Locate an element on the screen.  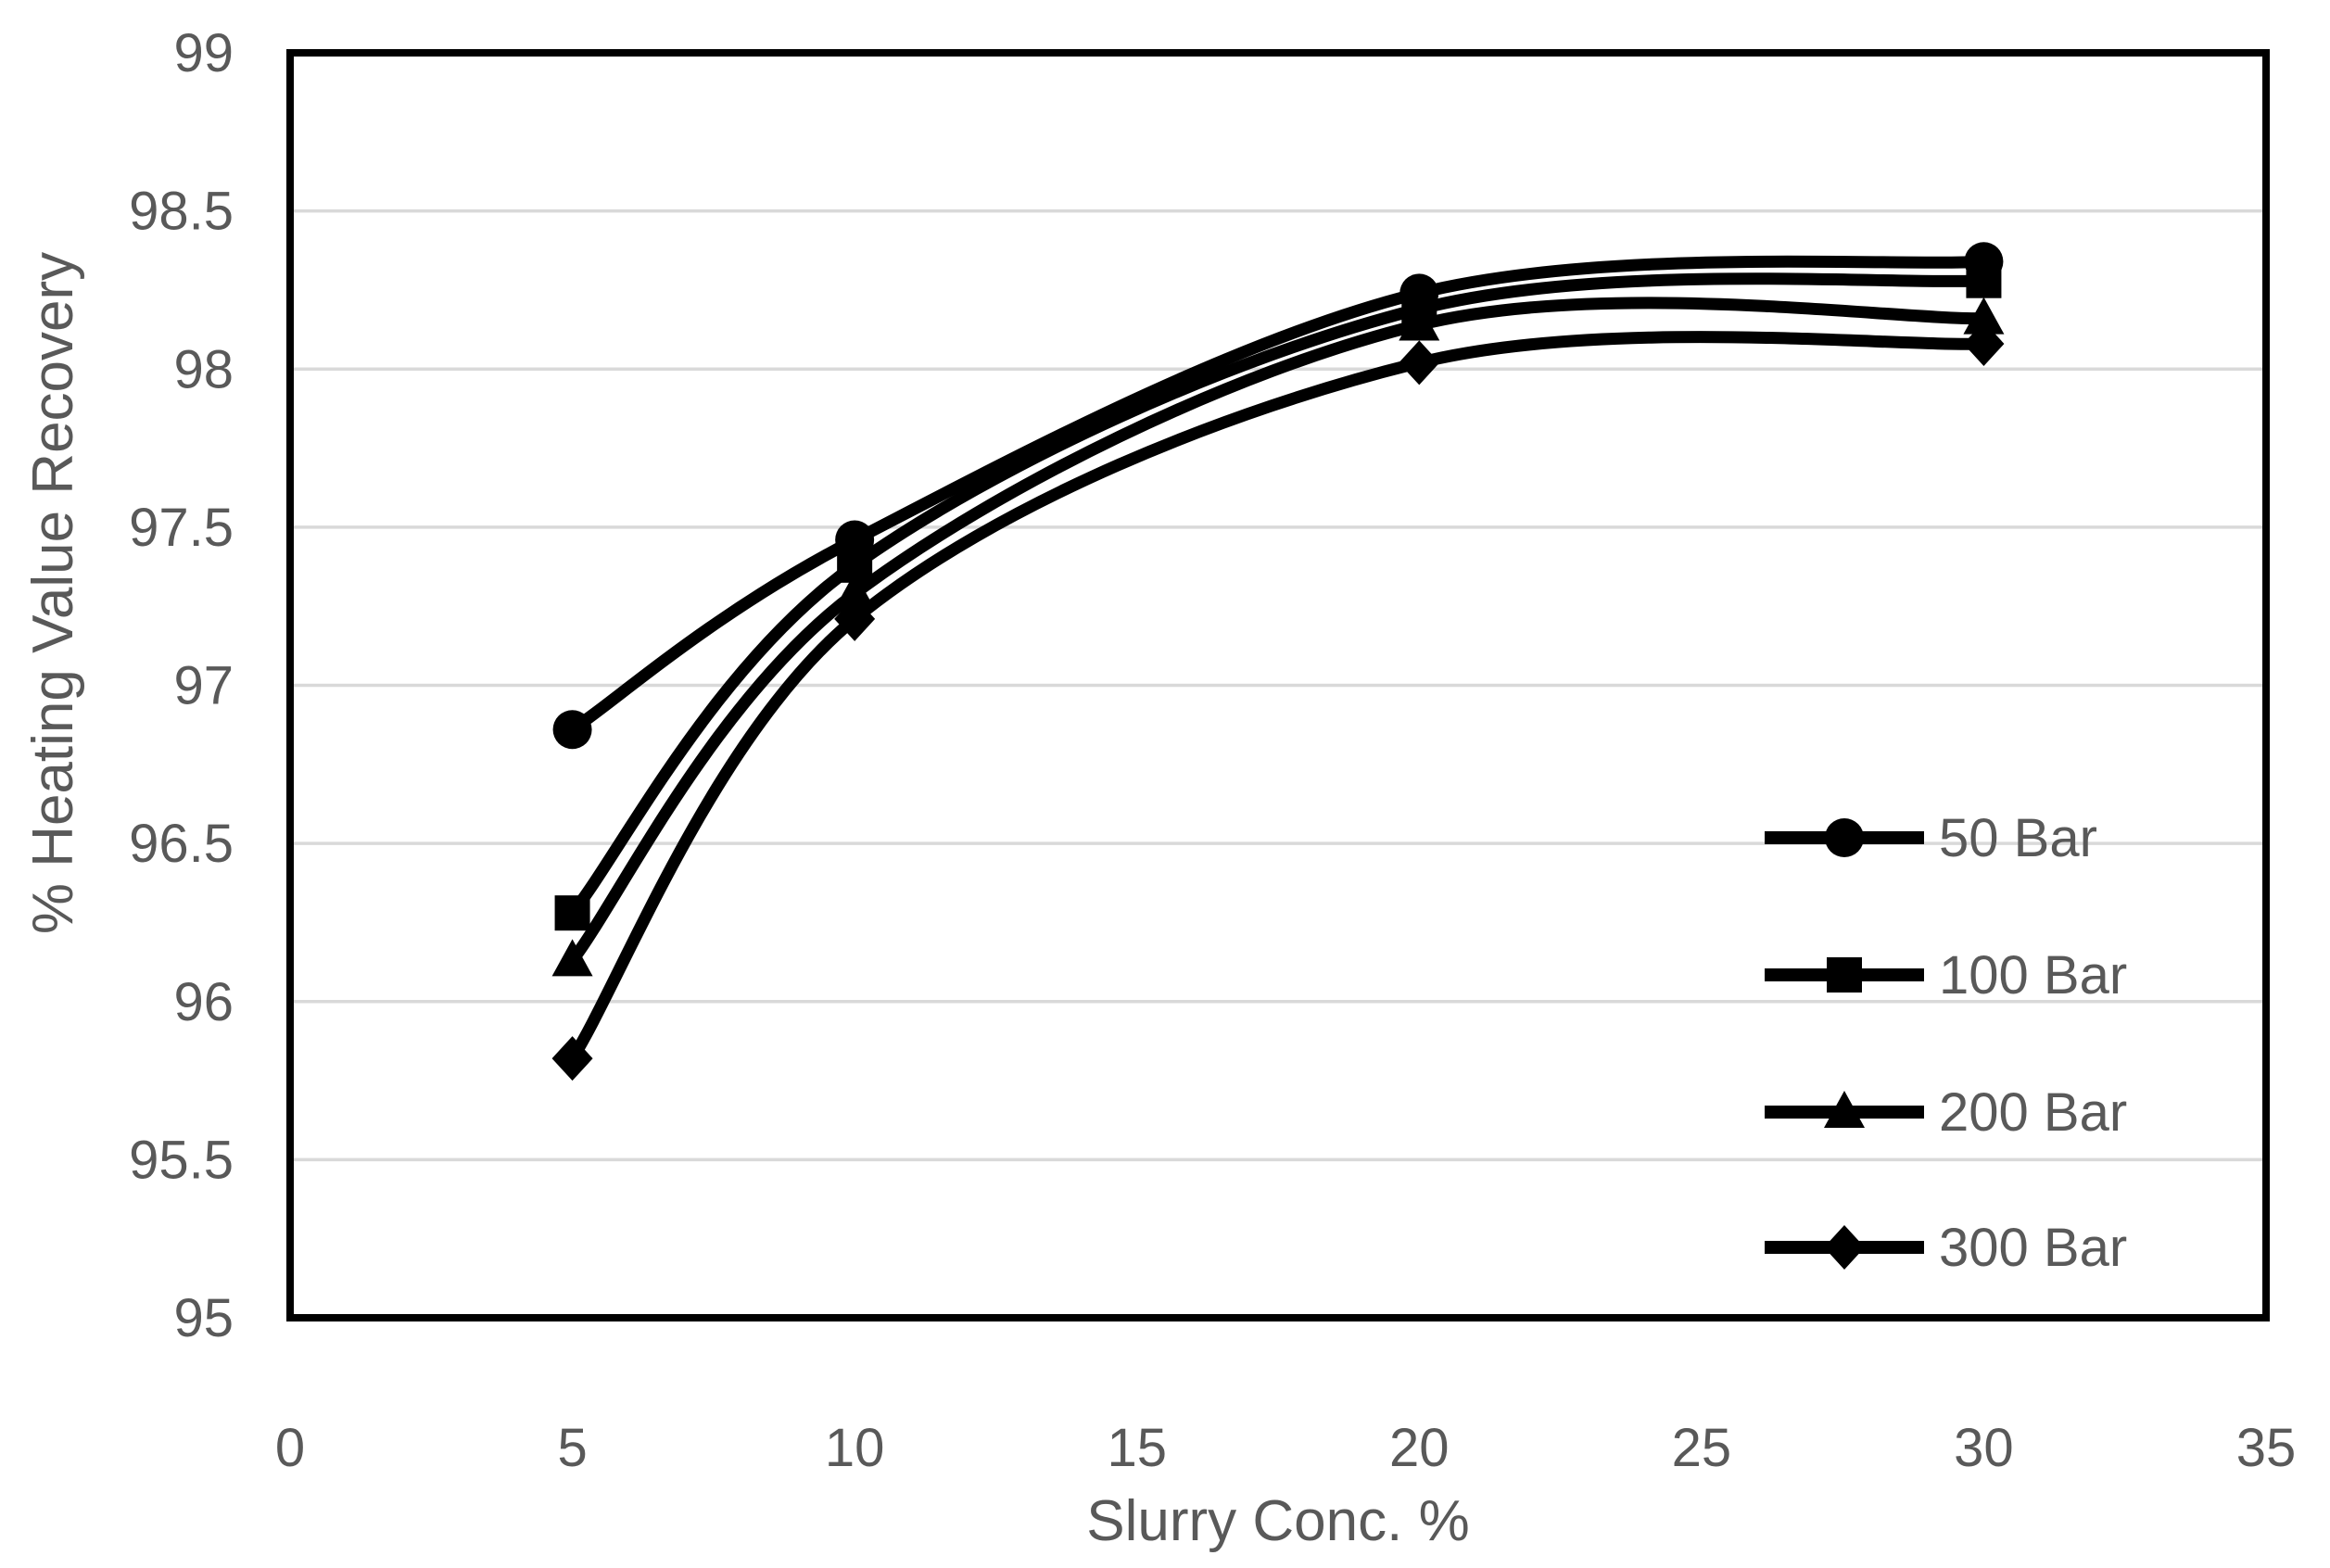
legend-label-300-bar: 300 Bar is located at coordinates (2033, 1248).